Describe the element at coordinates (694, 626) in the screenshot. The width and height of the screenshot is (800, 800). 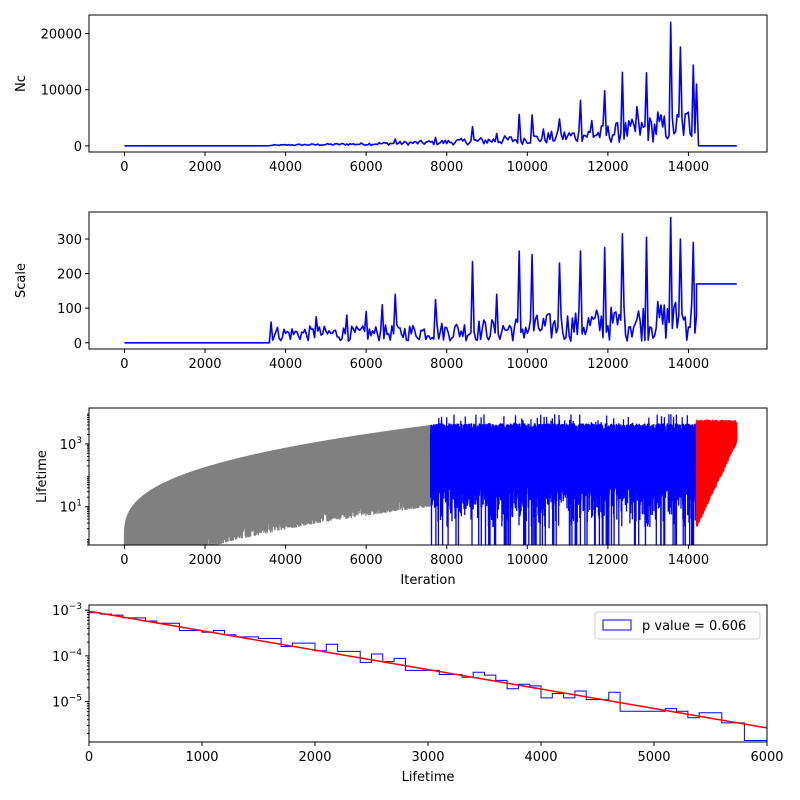
I see `legend-label: p value = 0.606` at that location.